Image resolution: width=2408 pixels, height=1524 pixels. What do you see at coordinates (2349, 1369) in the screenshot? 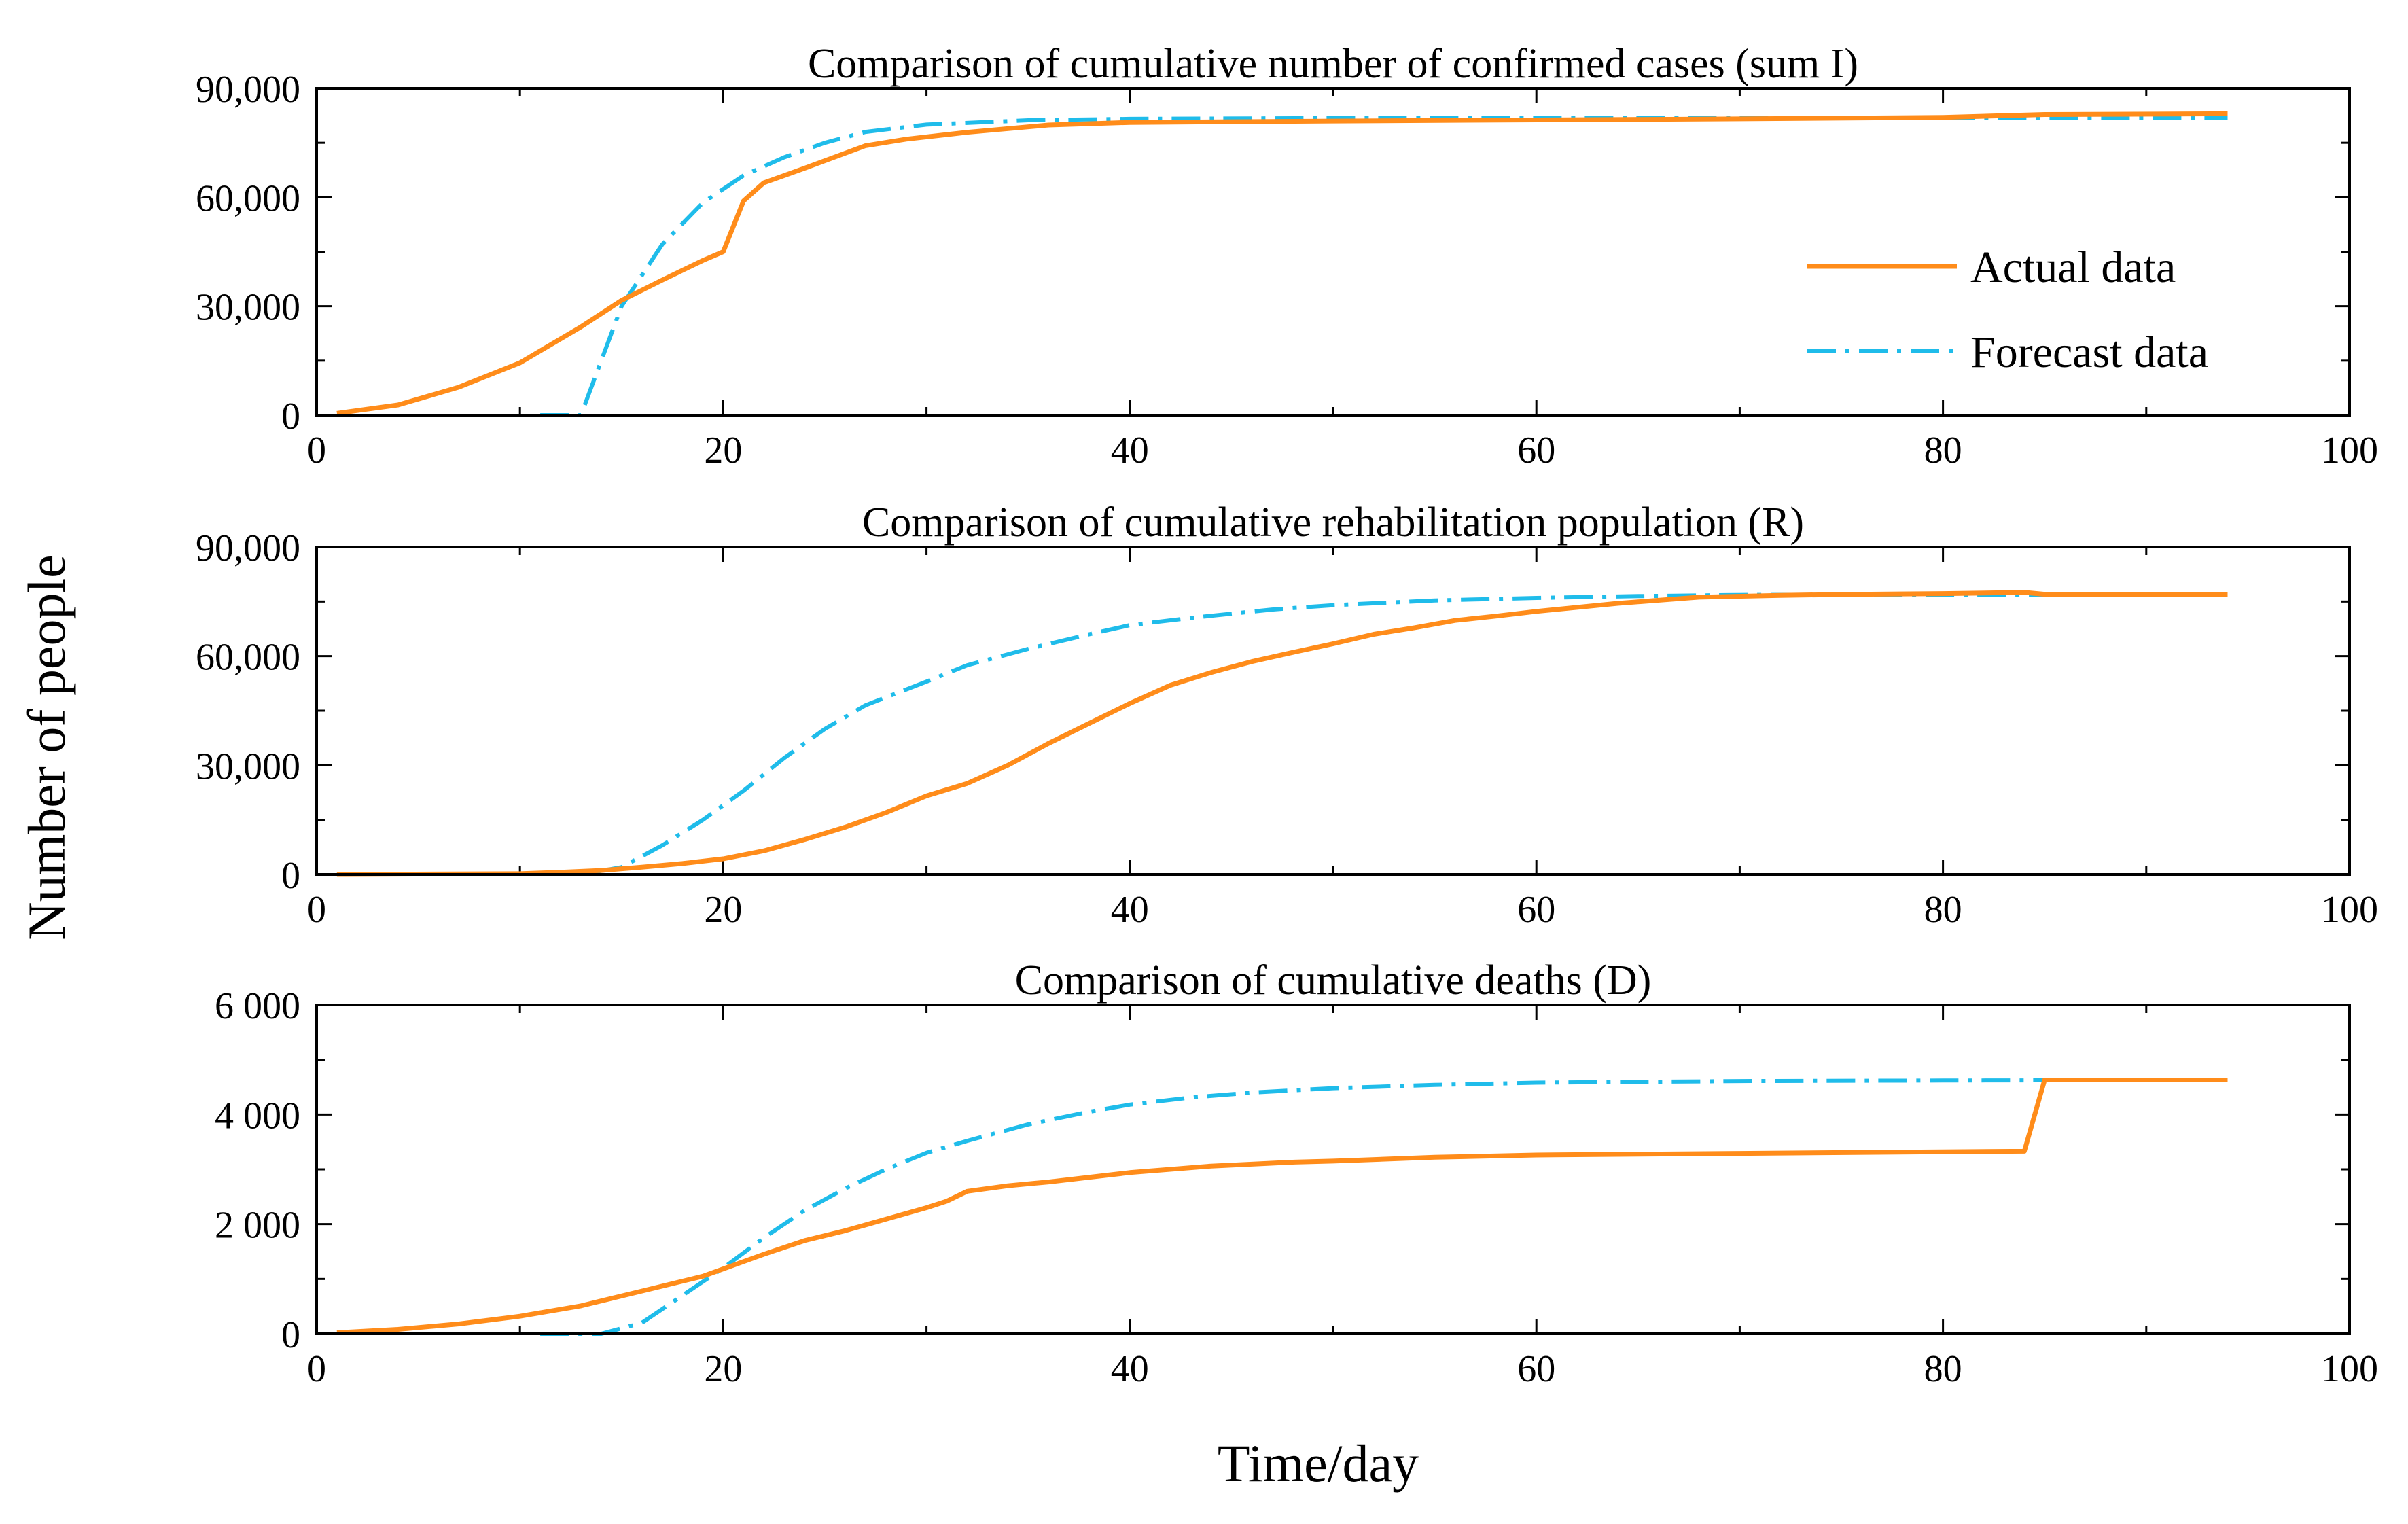
I see `panel-3-x-tick-label: 100` at bounding box center [2349, 1369].